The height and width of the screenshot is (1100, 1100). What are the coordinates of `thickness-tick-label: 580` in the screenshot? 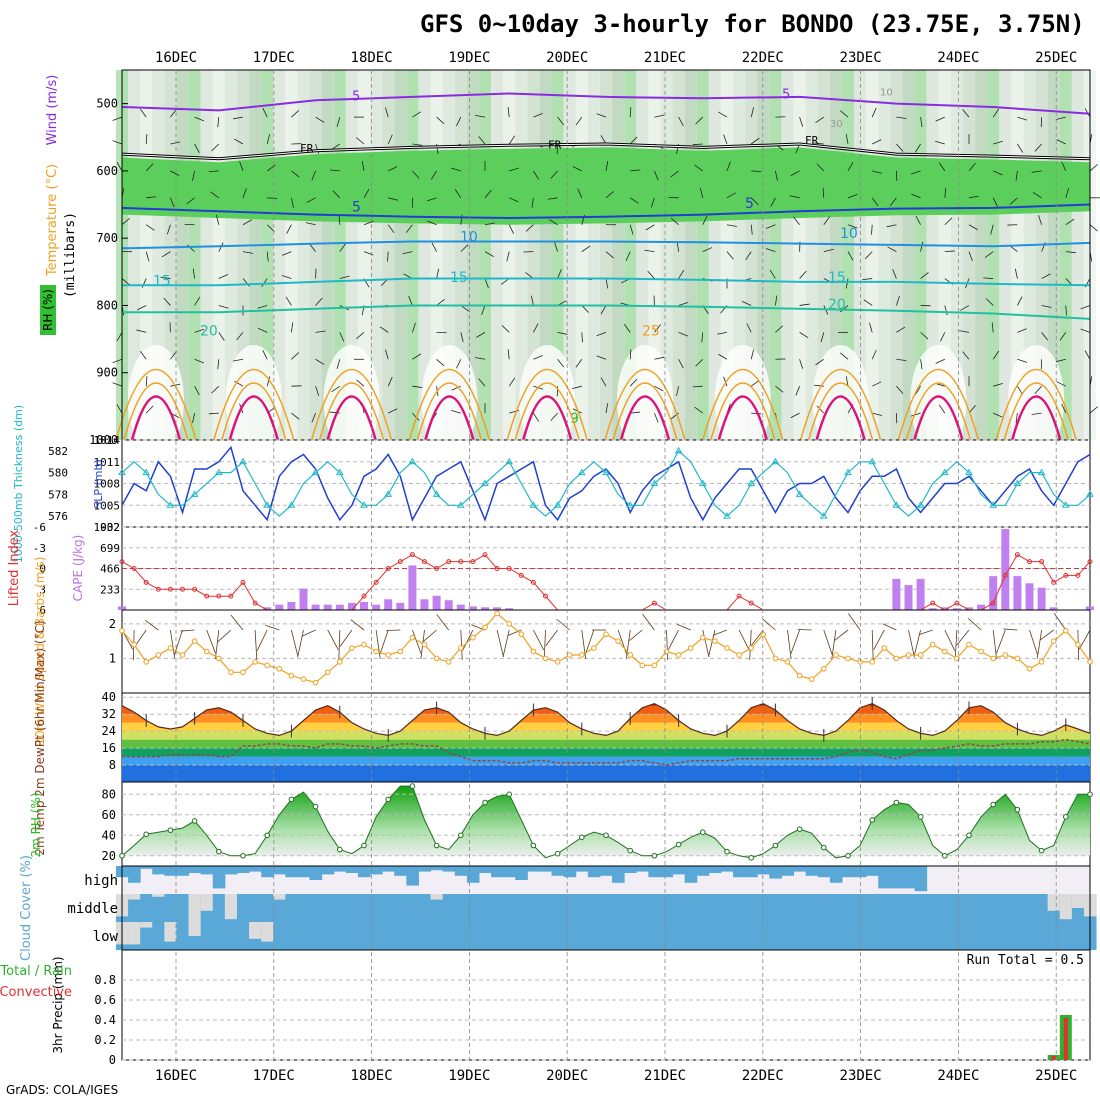 It's located at (58, 473).